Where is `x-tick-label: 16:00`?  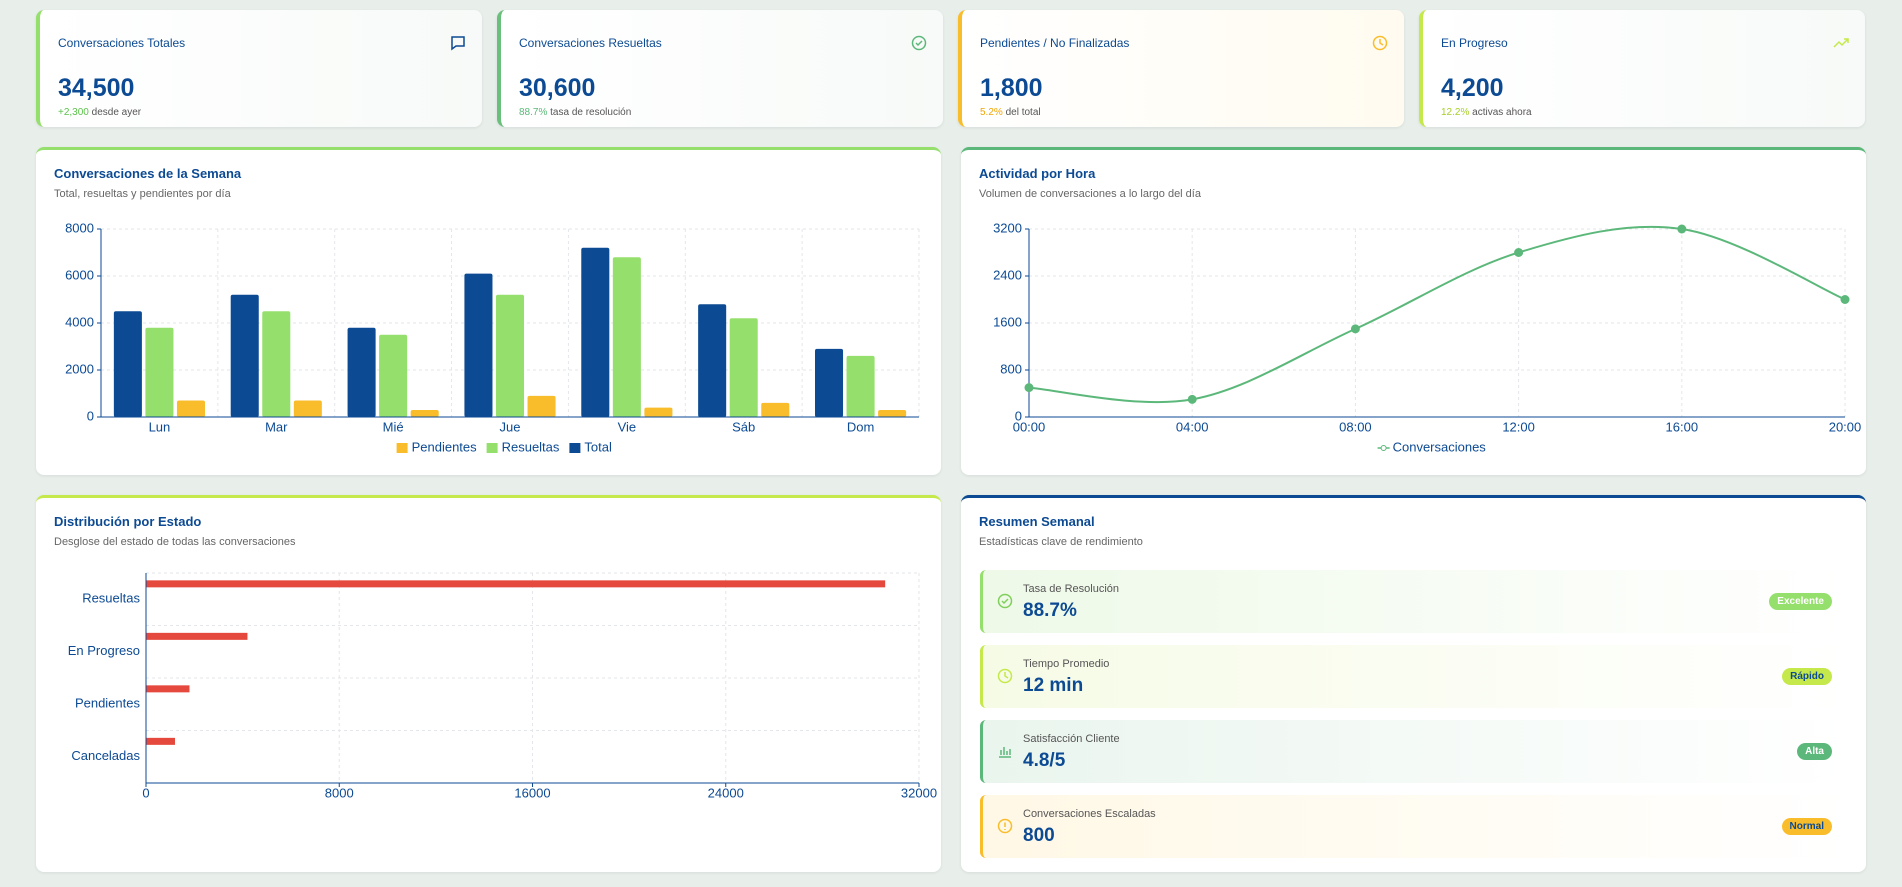 x-tick-label: 16:00 is located at coordinates (1682, 426).